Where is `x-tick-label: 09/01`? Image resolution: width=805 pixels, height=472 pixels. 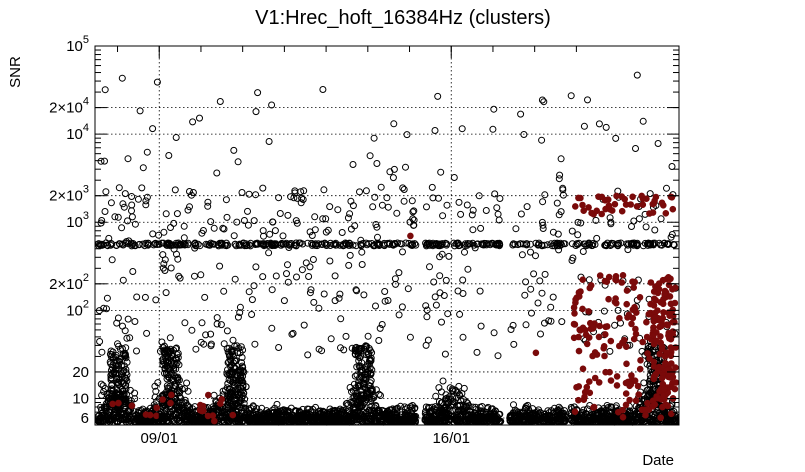
x-tick-label: 09/01 is located at coordinates (159, 438).